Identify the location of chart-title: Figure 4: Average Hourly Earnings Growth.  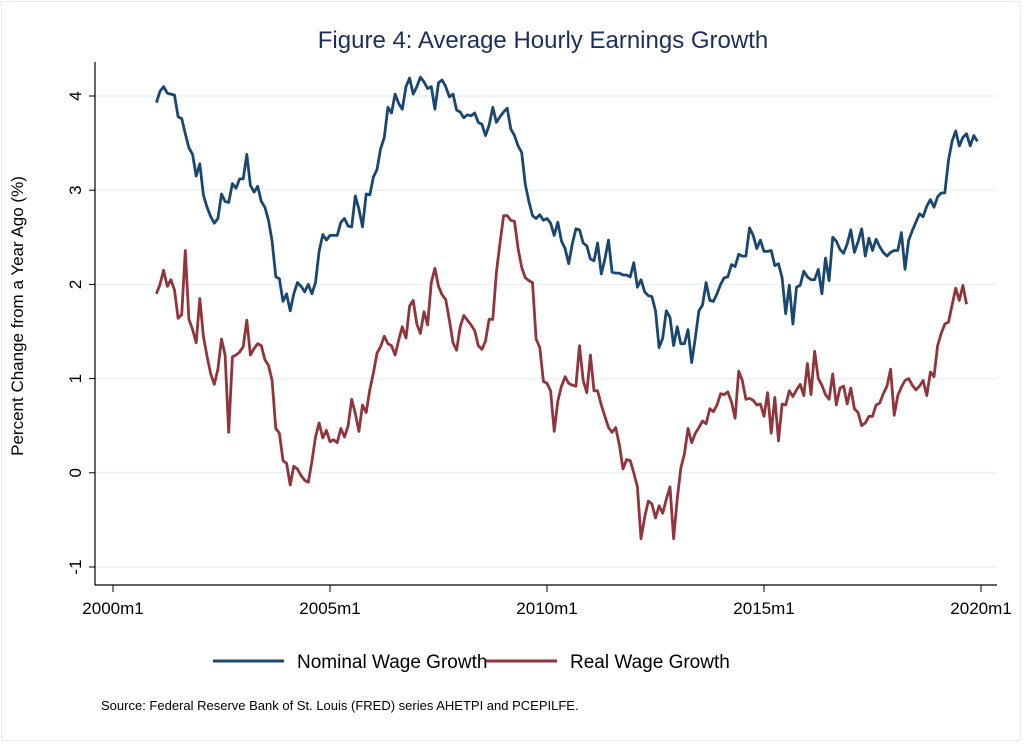
(543, 40).